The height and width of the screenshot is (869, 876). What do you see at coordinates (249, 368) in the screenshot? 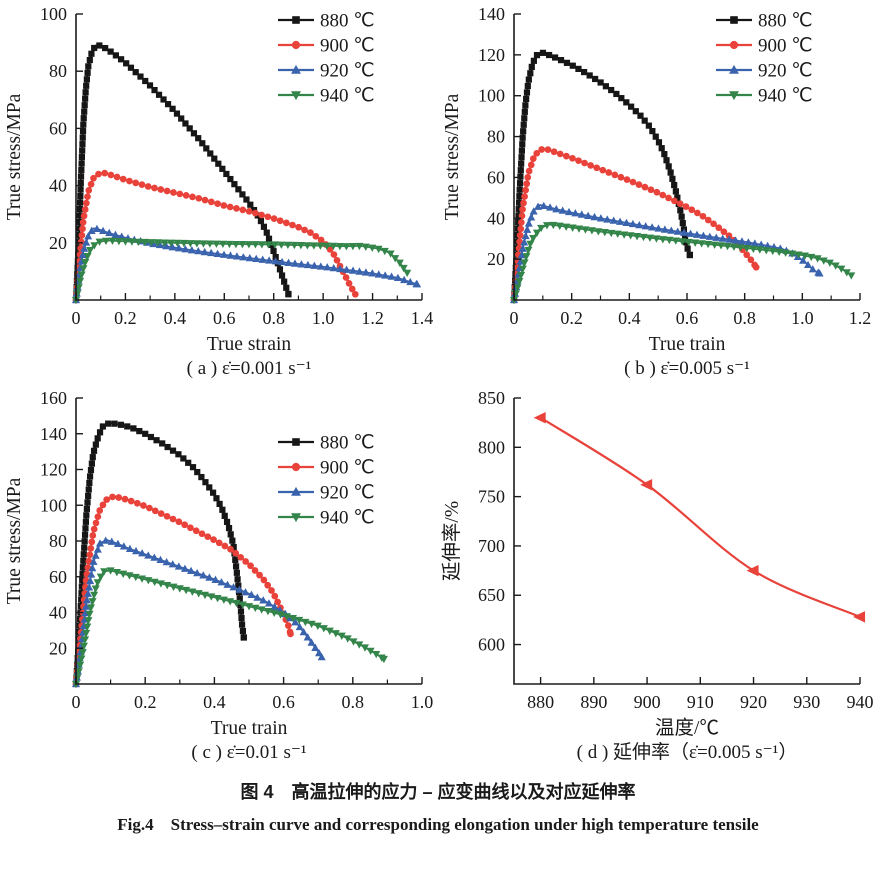
I see `panel-caption-a: ( a ) ε̇=0.001 s⁻¹` at bounding box center [249, 368].